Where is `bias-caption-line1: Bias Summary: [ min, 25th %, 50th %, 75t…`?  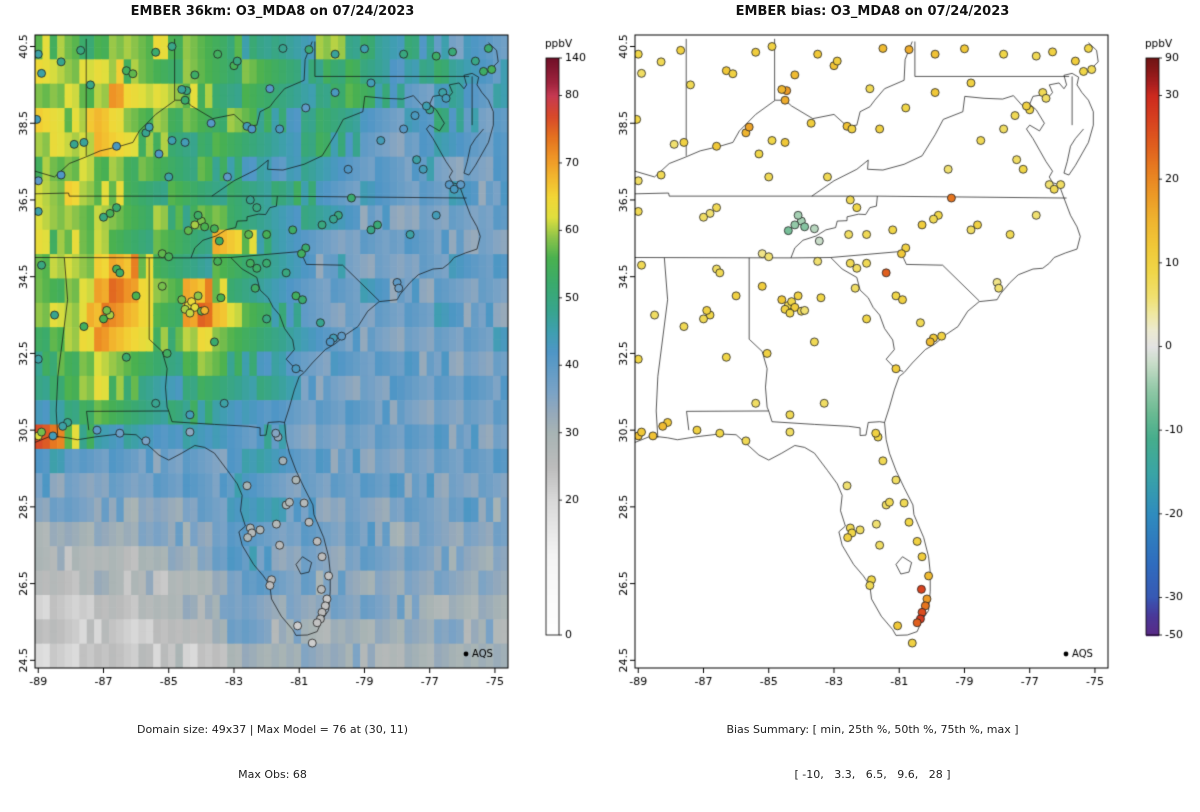
bias-caption-line1: Bias Summary: [ min, 25th %, 50th %, 75t… is located at coordinates (872, 729).